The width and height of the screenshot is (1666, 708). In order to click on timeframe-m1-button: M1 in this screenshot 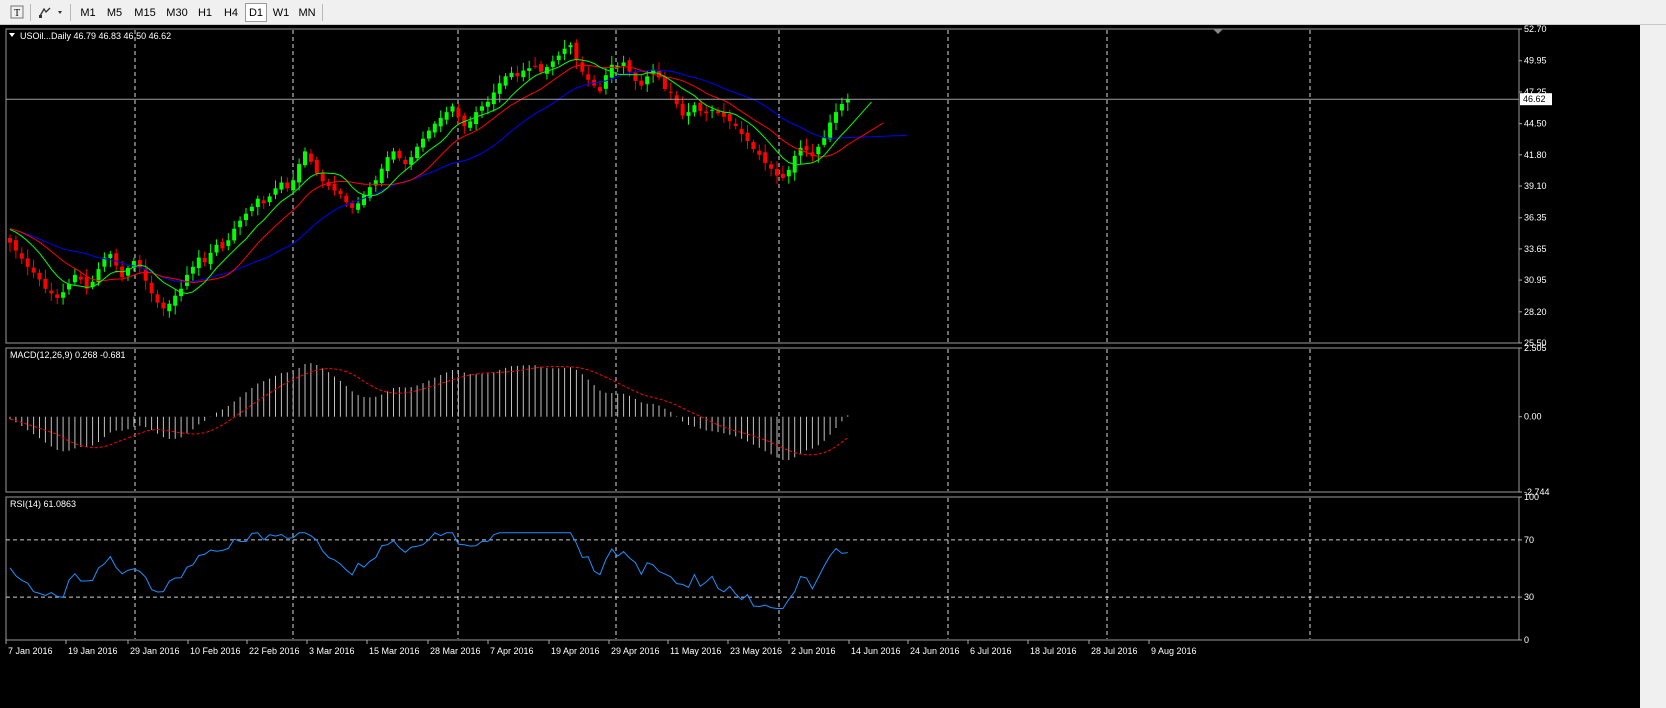, I will do `click(88, 13)`.